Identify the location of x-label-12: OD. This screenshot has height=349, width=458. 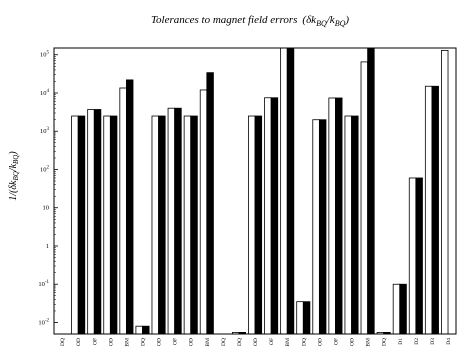
(256, 342).